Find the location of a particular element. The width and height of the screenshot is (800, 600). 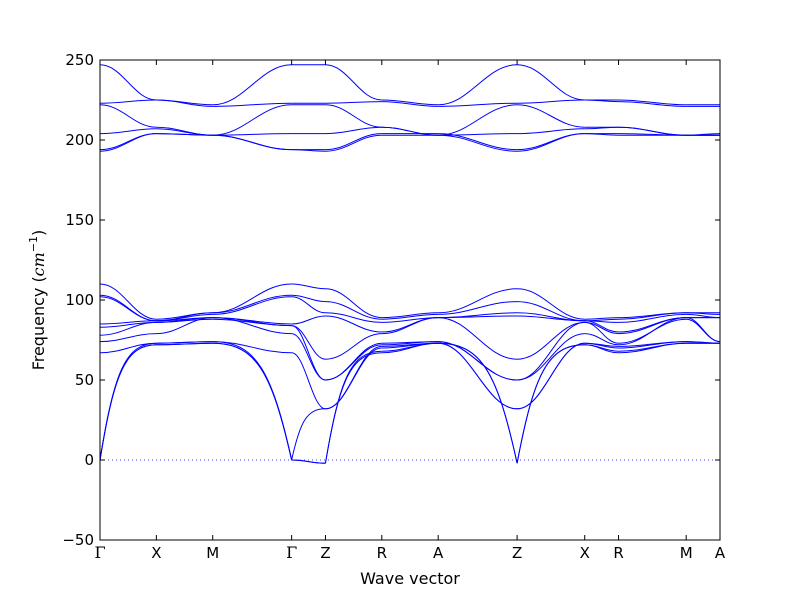

x-tick-label: Γ is located at coordinates (291, 552).